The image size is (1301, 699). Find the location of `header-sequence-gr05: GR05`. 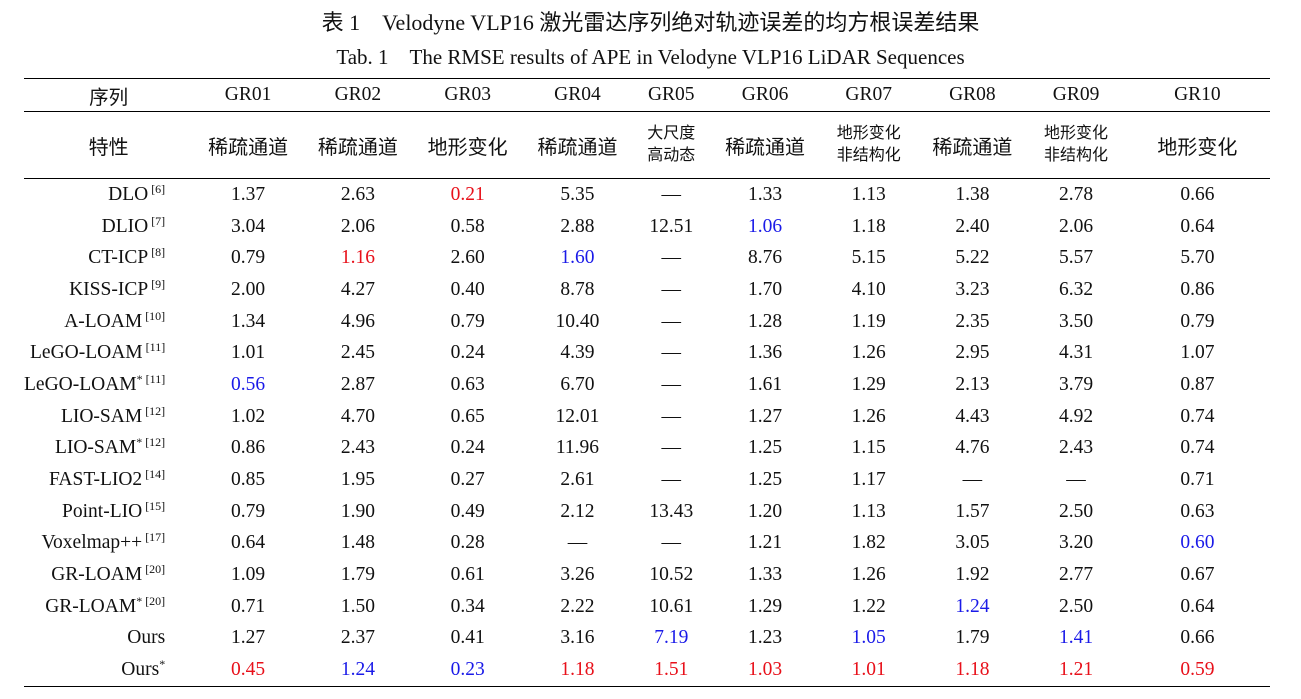

header-sequence-gr05: GR05 is located at coordinates (671, 95).